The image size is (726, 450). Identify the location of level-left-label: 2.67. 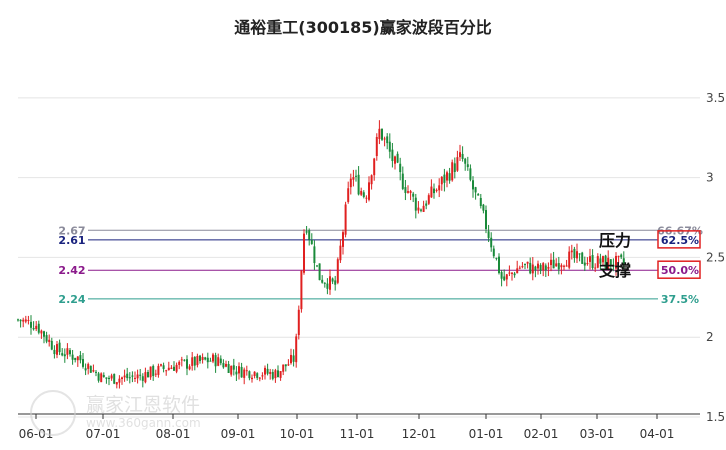
(71, 230).